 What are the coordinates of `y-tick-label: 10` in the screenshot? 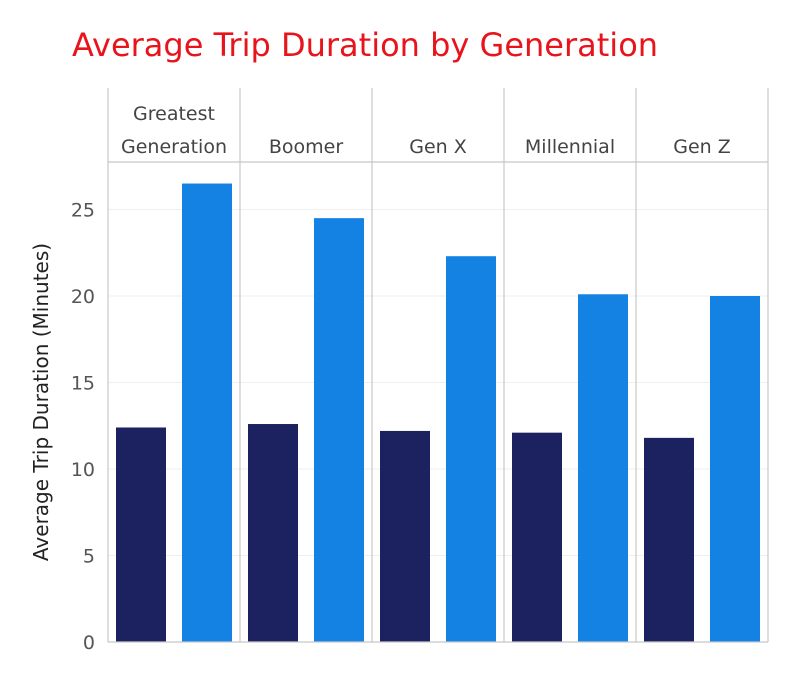 It's located at (83, 470).